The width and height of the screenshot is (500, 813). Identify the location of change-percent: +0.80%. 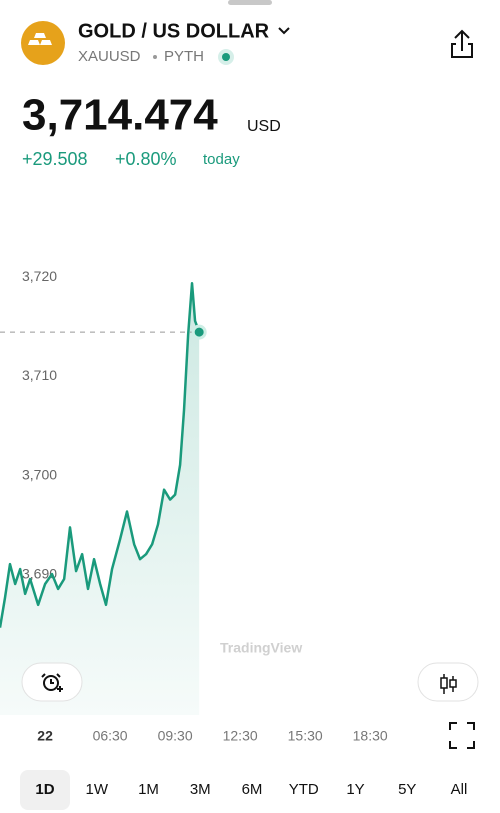
(146, 159).